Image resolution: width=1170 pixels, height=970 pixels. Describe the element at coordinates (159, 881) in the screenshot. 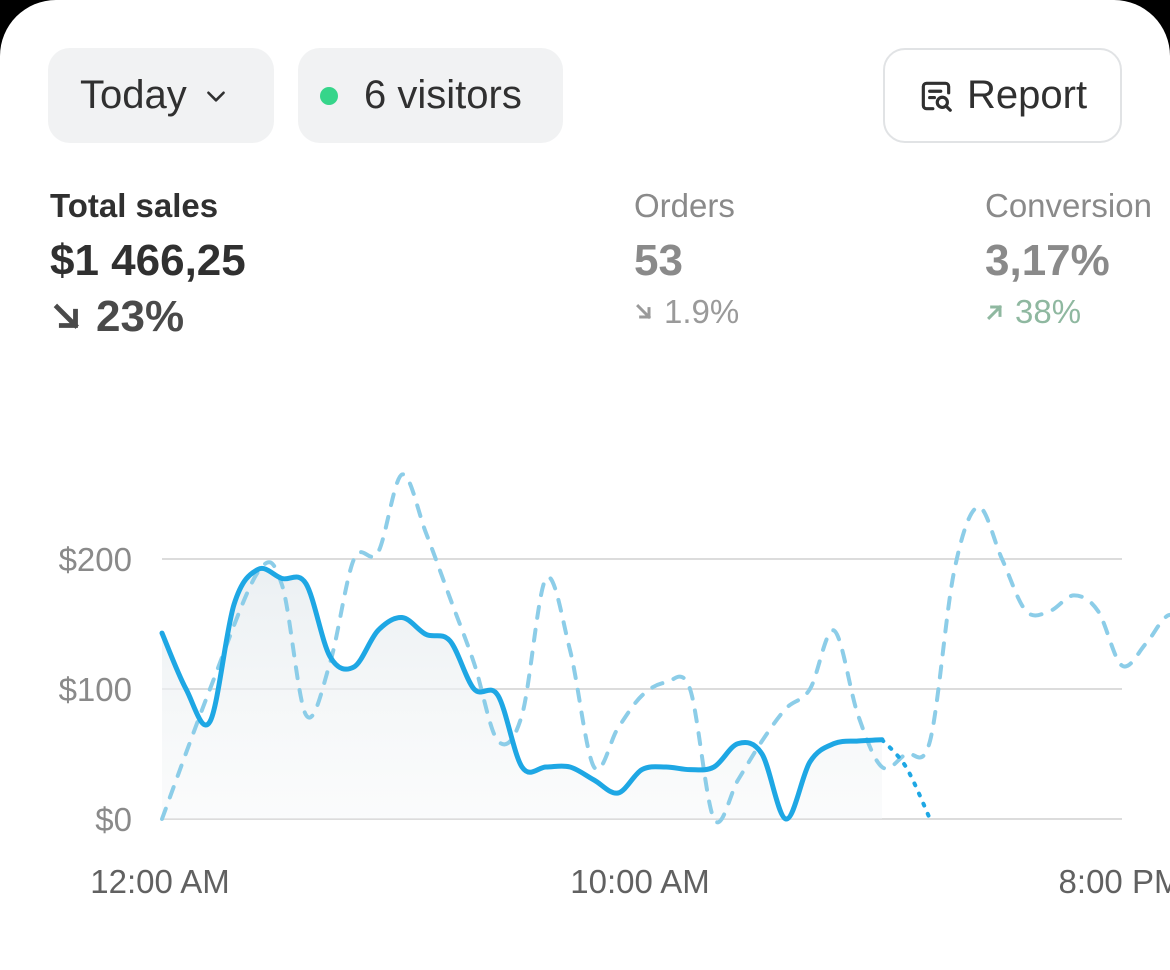

I see `x-tick-label: 12:00 AM` at that location.